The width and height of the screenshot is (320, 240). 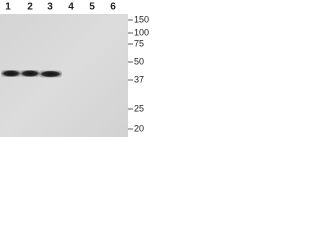 What do you see at coordinates (141, 19) in the screenshot?
I see `marker-label: 150` at bounding box center [141, 19].